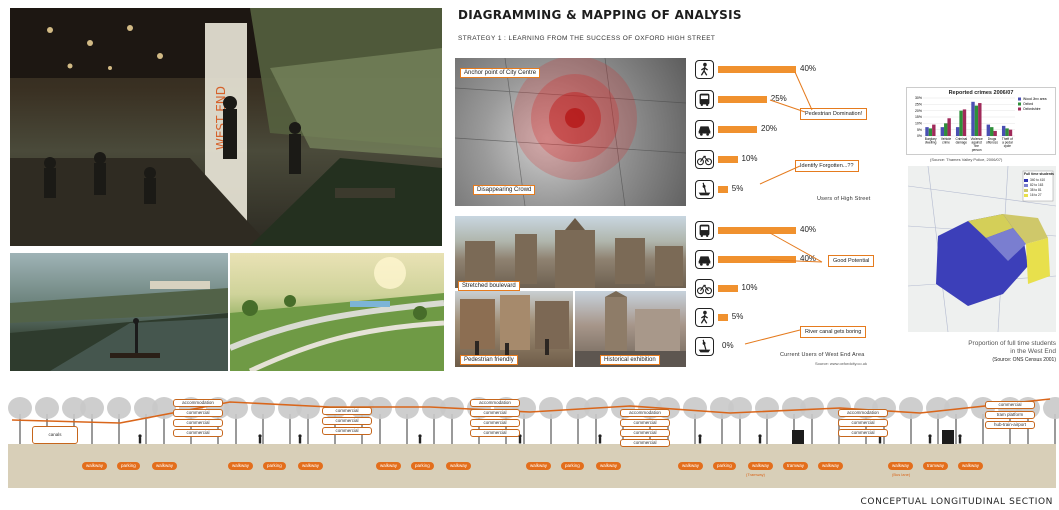  Describe the element at coordinates (834, 114) in the screenshot. I see `callout-pedestrian-domination: Pedestrian Domination!` at that location.